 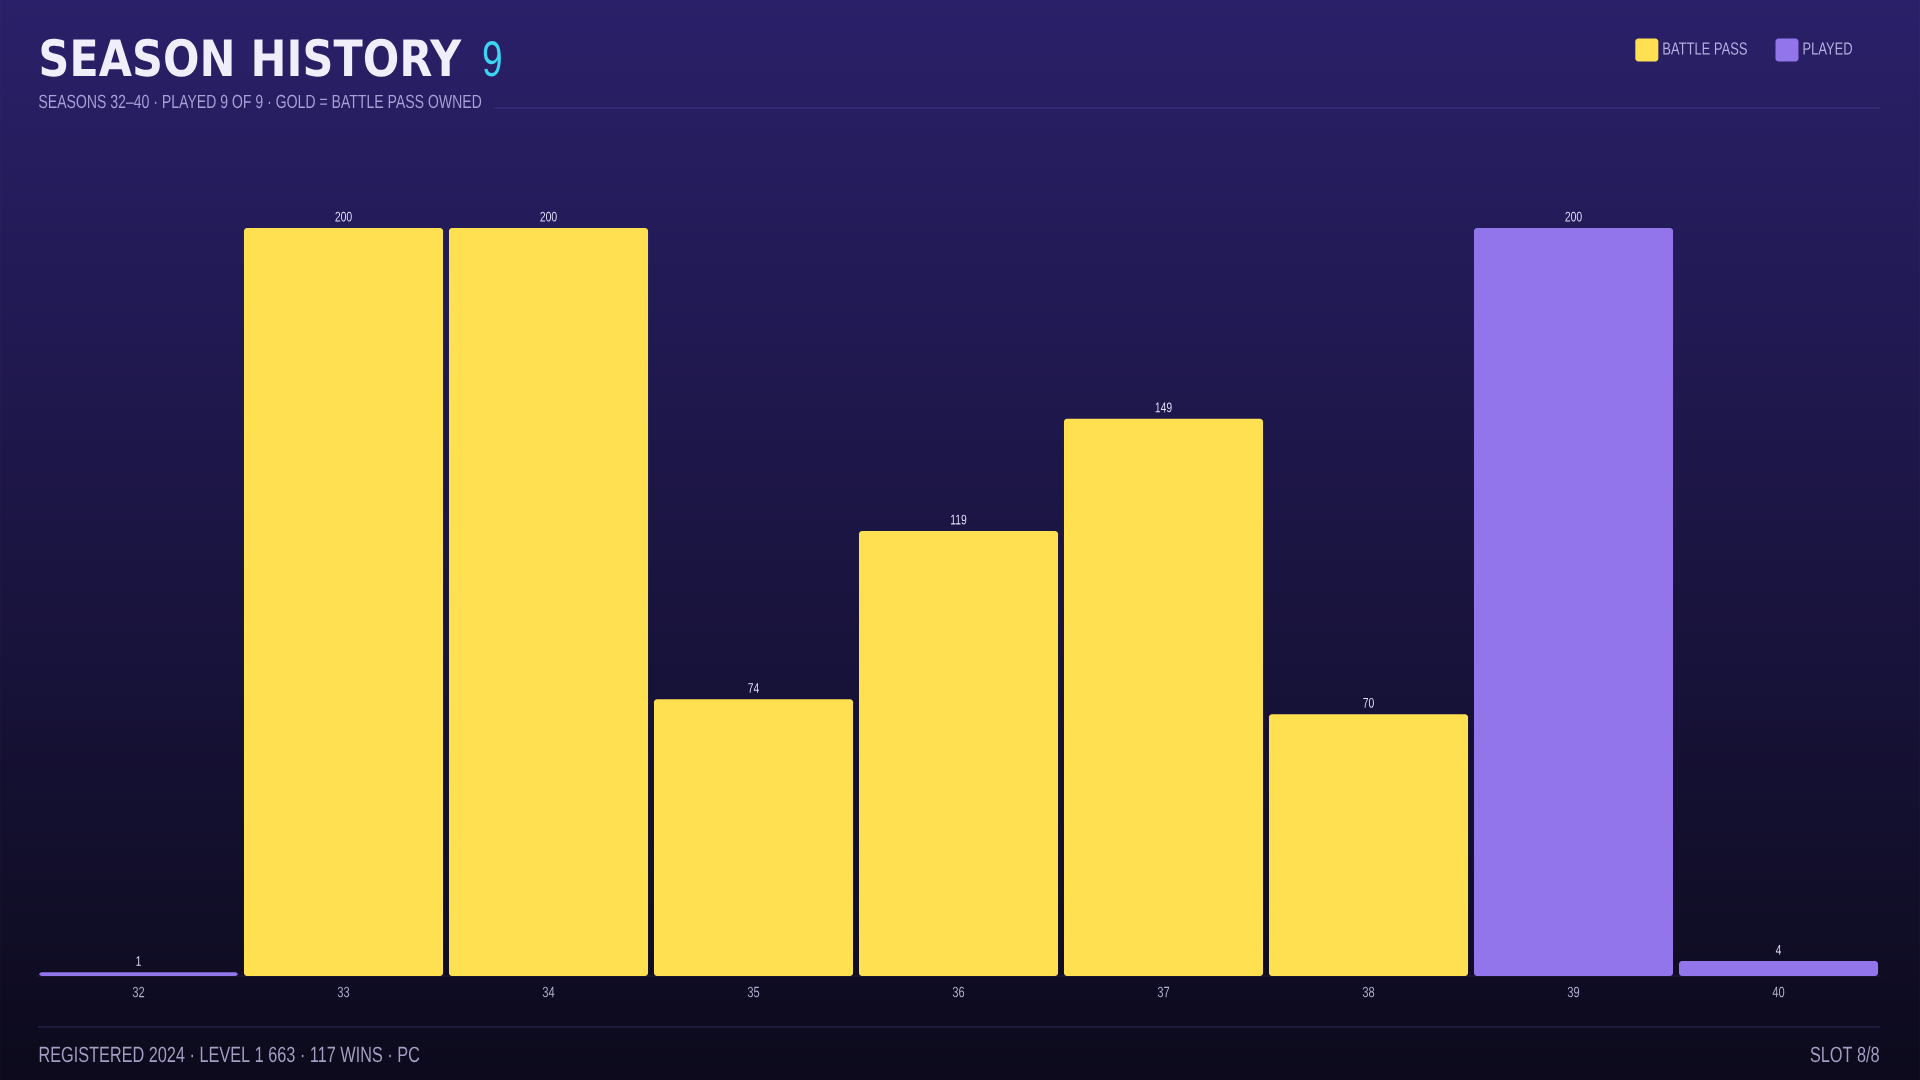 What do you see at coordinates (1573, 992) in the screenshot?
I see `x-tick-label: 39` at bounding box center [1573, 992].